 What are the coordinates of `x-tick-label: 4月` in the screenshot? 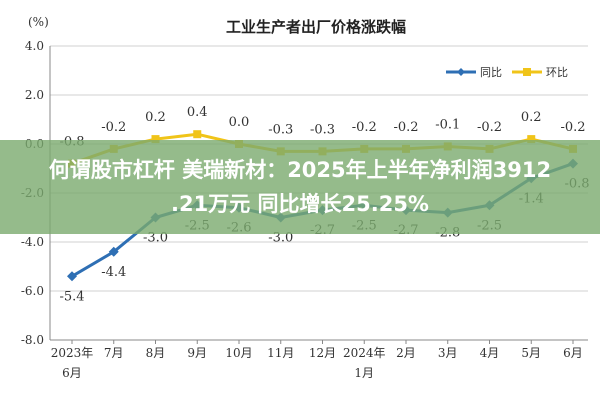 It's located at (490, 353).